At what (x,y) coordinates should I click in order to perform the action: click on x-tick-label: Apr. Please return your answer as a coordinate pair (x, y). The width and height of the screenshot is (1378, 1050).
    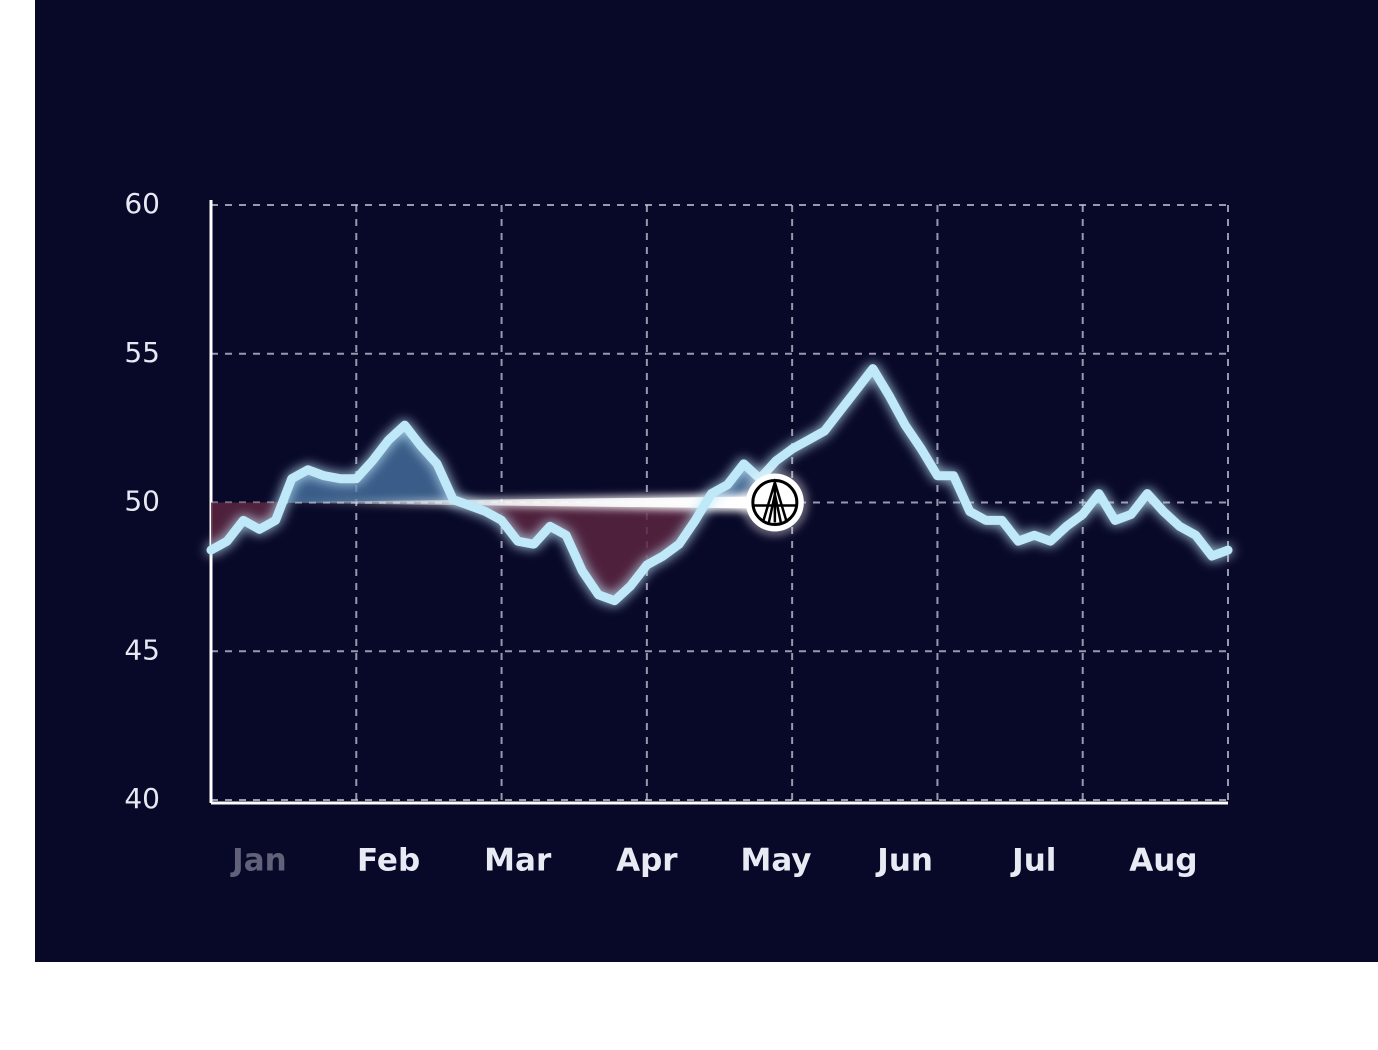
    Looking at the image, I should click on (647, 861).